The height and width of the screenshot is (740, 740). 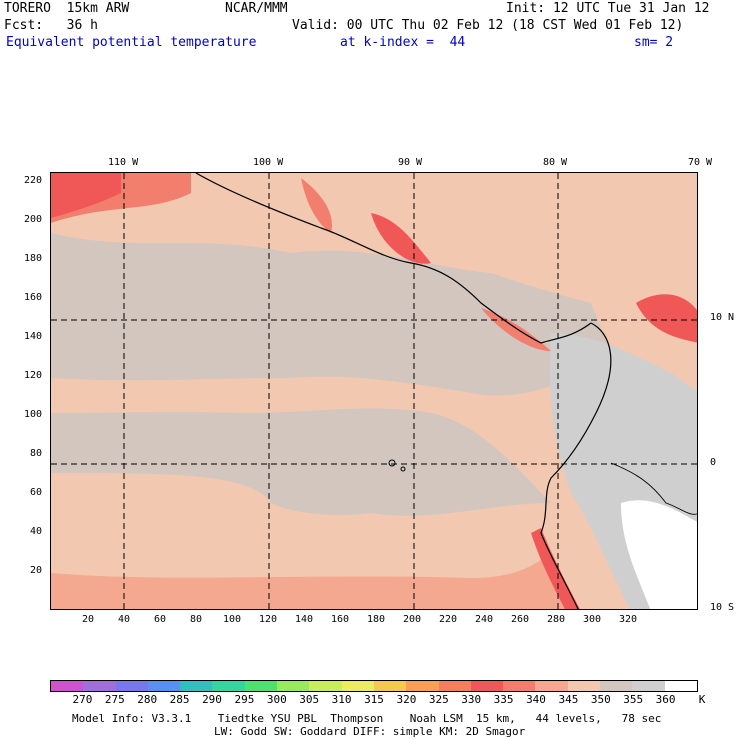 What do you see at coordinates (276, 699) in the screenshot?
I see `colorbar-label: 300` at bounding box center [276, 699].